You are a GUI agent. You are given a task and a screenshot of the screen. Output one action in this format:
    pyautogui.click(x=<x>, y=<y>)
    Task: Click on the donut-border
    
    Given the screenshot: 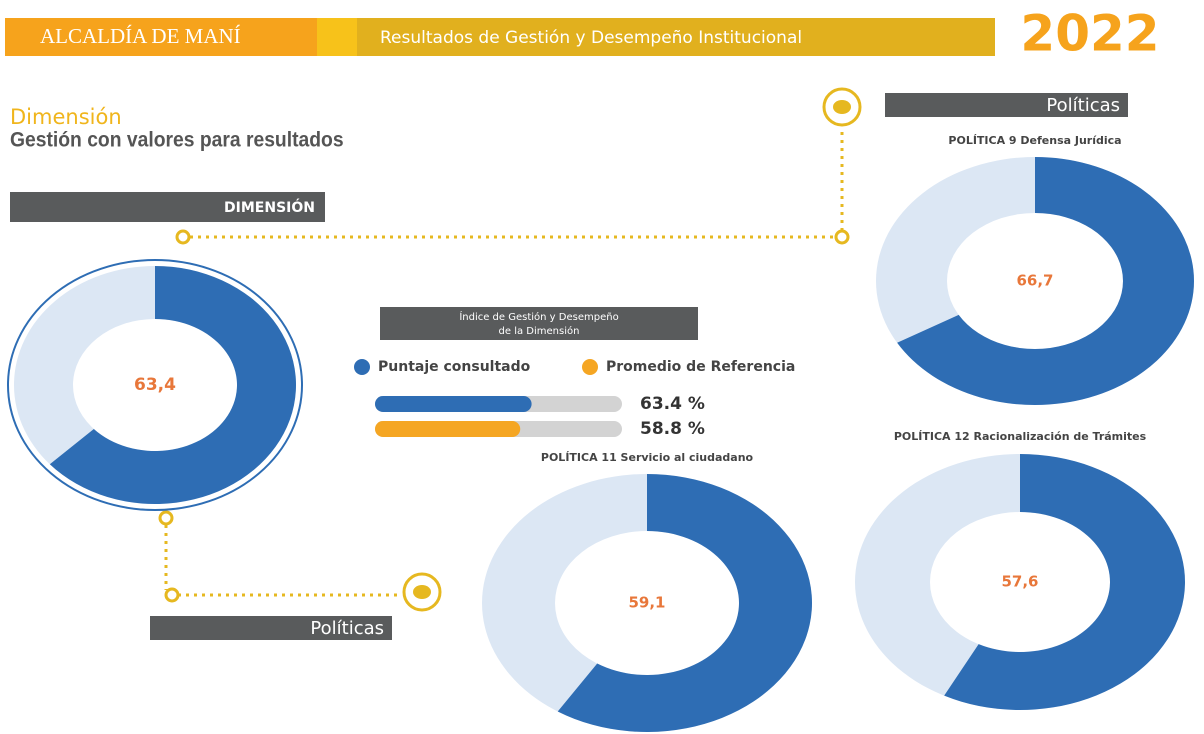 What is the action you would take?
    pyautogui.click(x=155, y=385)
    